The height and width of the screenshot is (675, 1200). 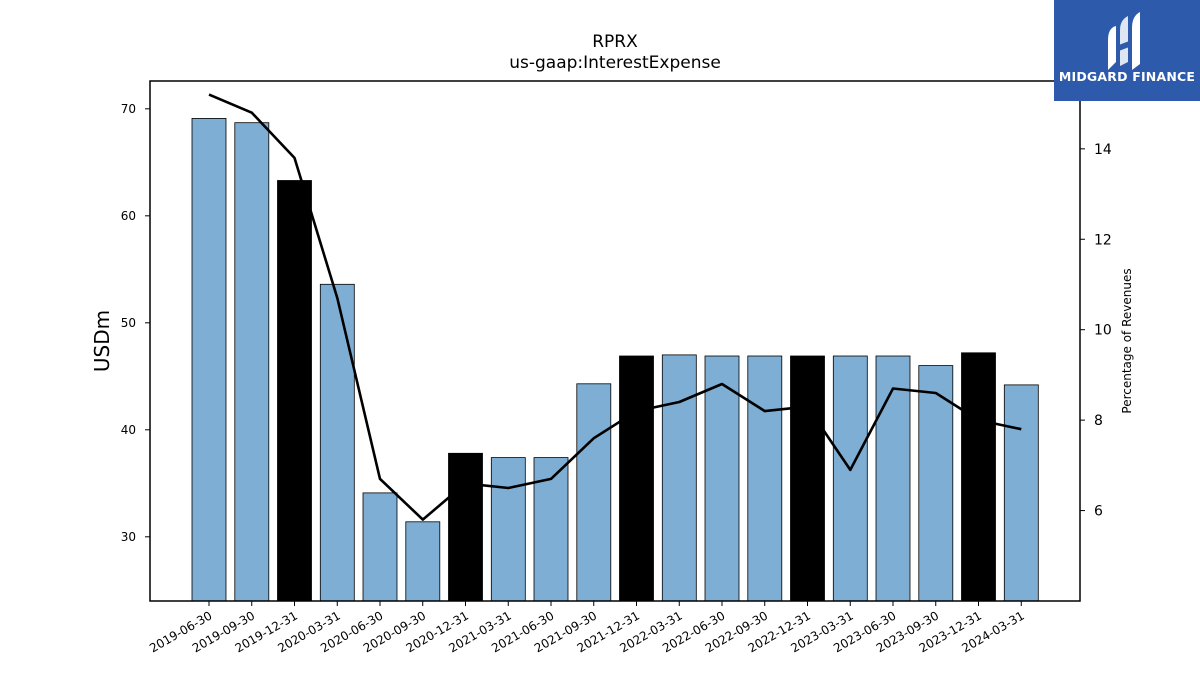 I want to click on y-tick-label: 50, so click(x=128, y=323).